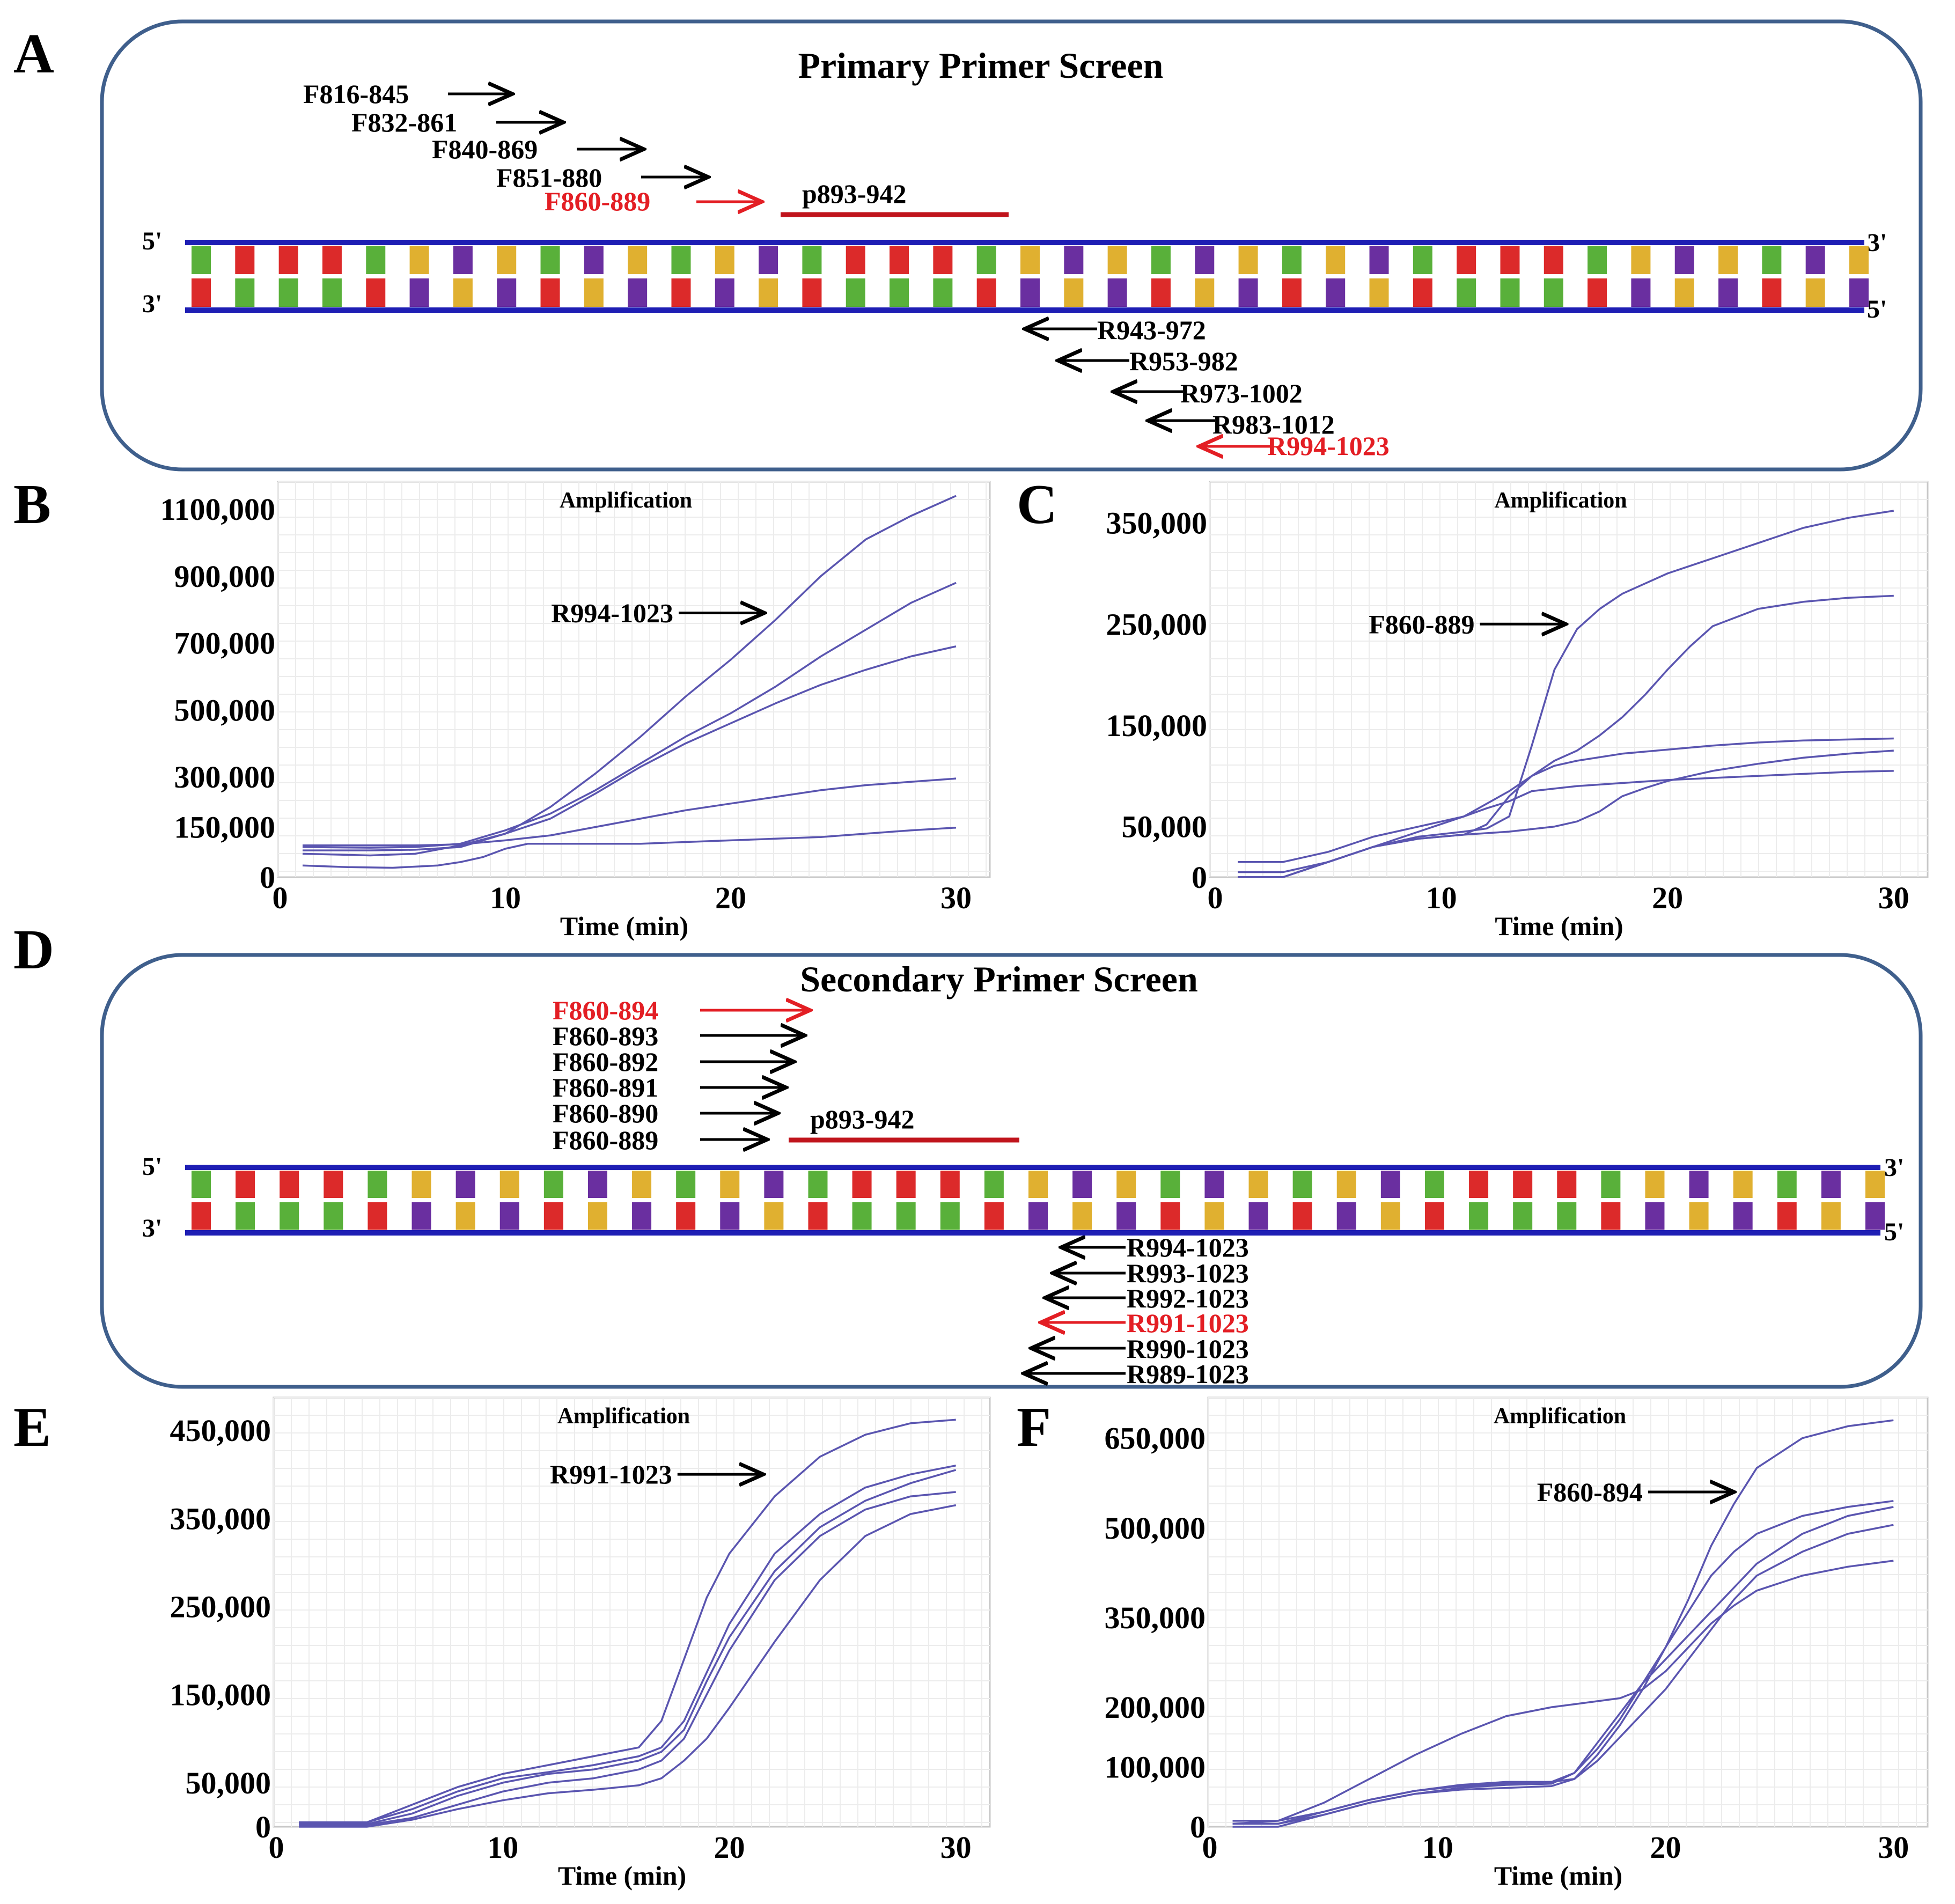  What do you see at coordinates (225, 576) in the screenshot?
I see `y-tick-label: 900,000` at bounding box center [225, 576].